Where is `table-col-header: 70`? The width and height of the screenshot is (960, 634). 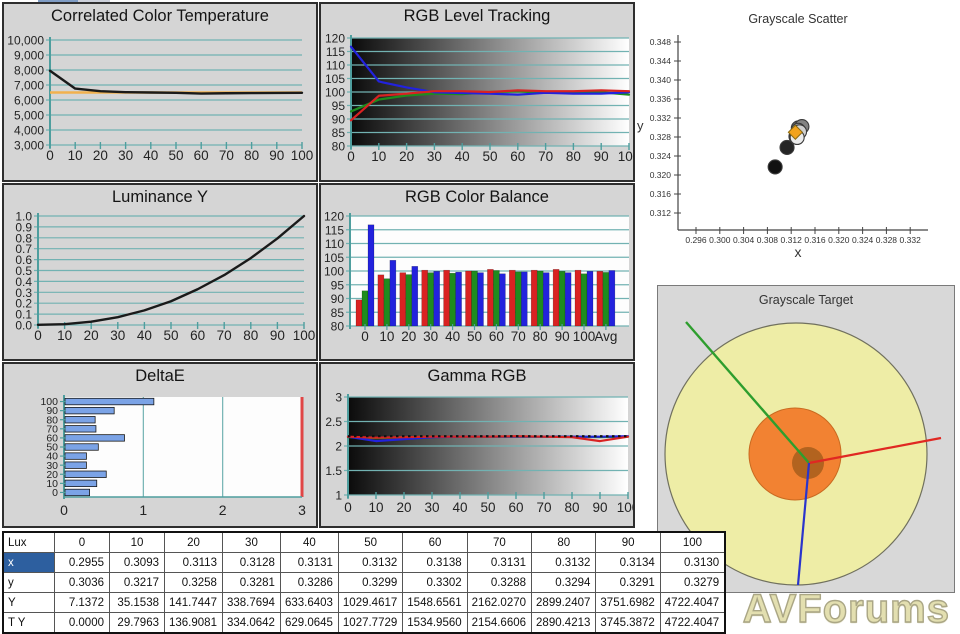
table-col-header: 70 is located at coordinates (499, 542).